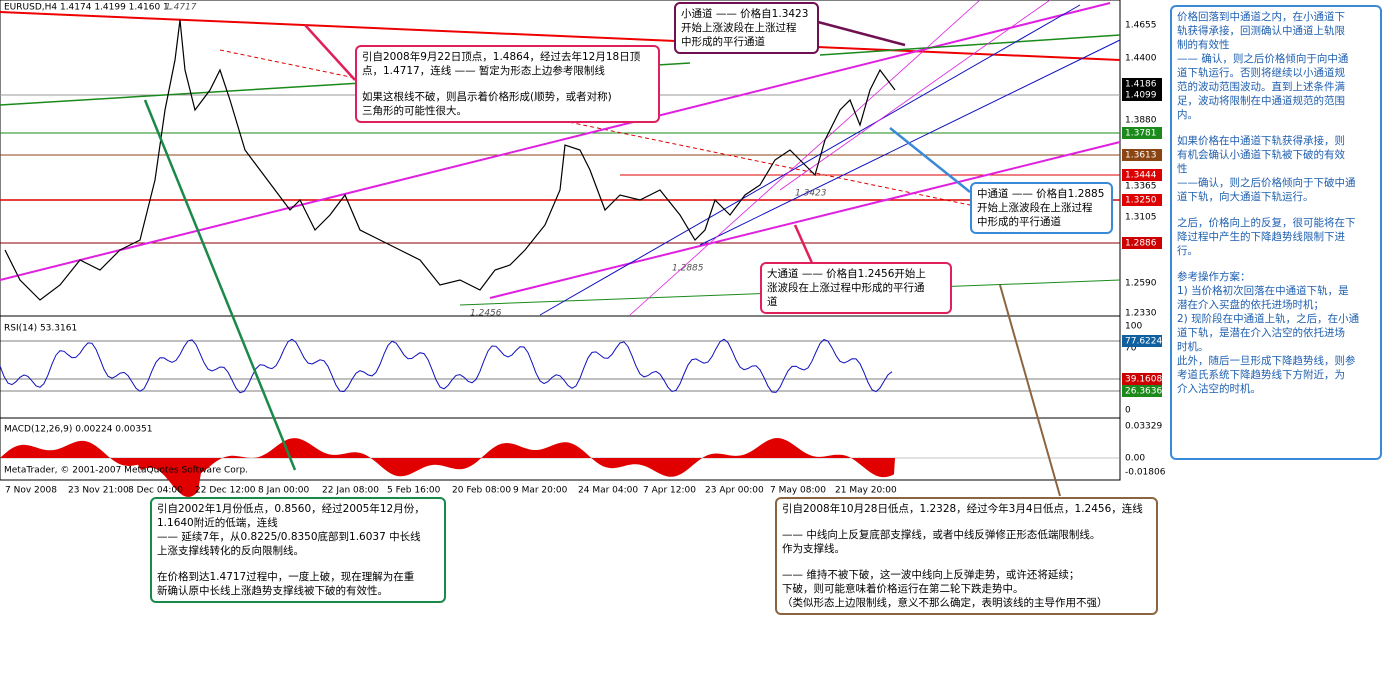 This screenshot has width=1385, height=682. I want to click on text-line: 降过程中产生的下降趋势线限制下进, so click(1261, 237).